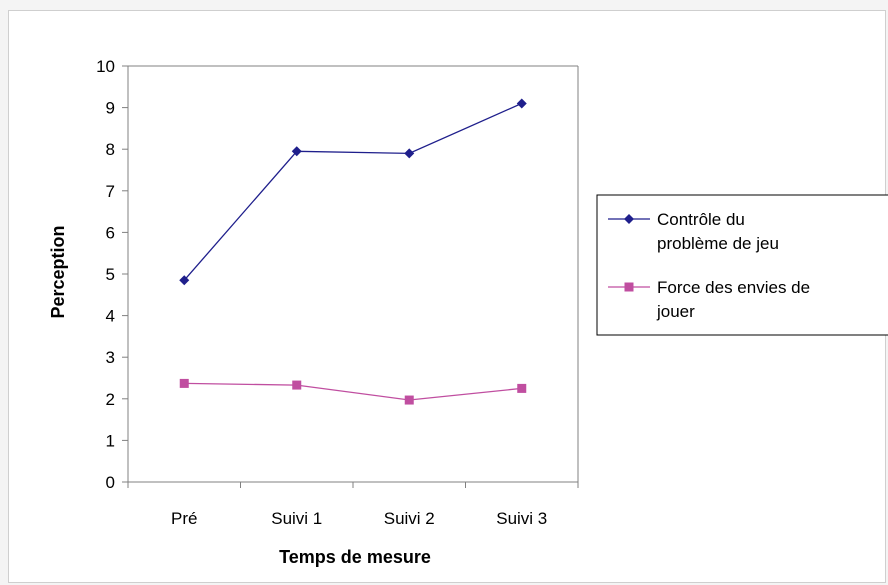  I want to click on x-tick-label: Suivi 1, so click(296, 518).